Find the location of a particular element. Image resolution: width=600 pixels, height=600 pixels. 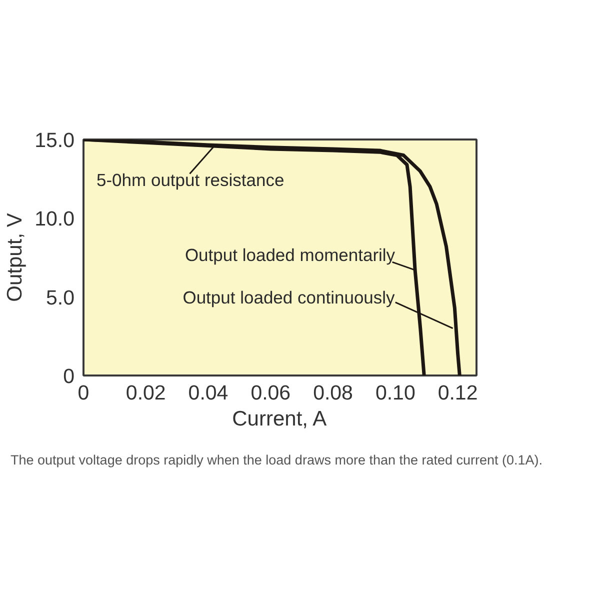

x-tick-label: 0.06 is located at coordinates (270, 393).